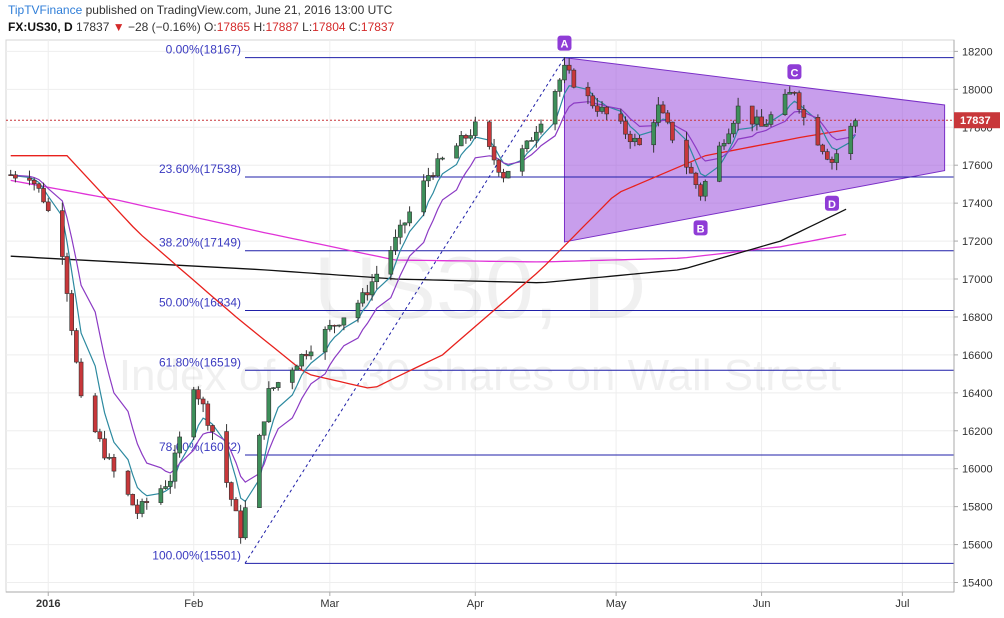 The height and width of the screenshot is (618, 1004). What do you see at coordinates (480, 375) in the screenshot?
I see `watermark-subtitle: Index of the 30 shares on Wall Street` at bounding box center [480, 375].